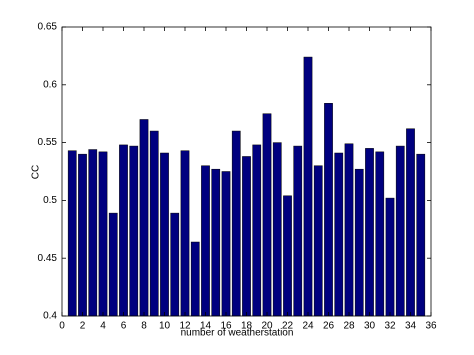 The height and width of the screenshot is (355, 474). I want to click on x-tick-label: 20, so click(267, 326).